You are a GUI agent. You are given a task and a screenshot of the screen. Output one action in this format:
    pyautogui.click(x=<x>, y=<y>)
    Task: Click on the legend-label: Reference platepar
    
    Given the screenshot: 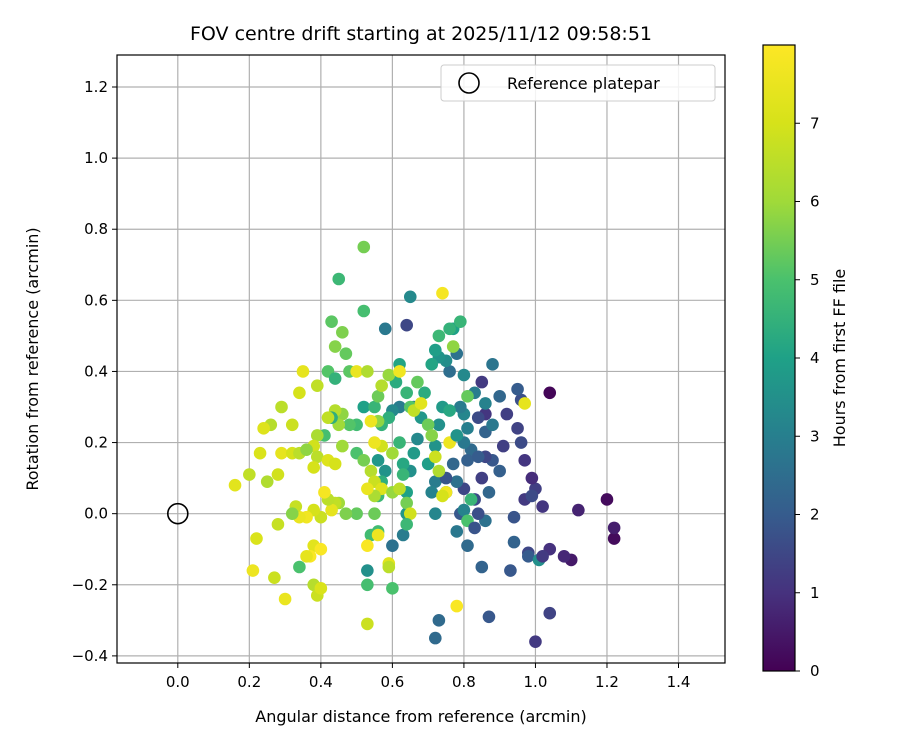 What is the action you would take?
    pyautogui.click(x=583, y=83)
    